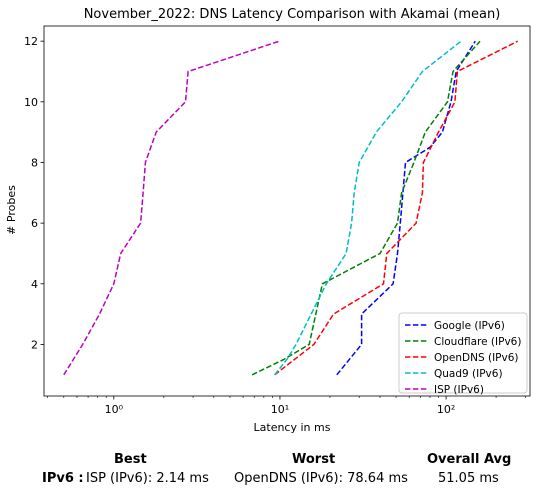 The width and height of the screenshot is (548, 496). I want to click on ipv6-row-label: IPv6 :, so click(63, 478).